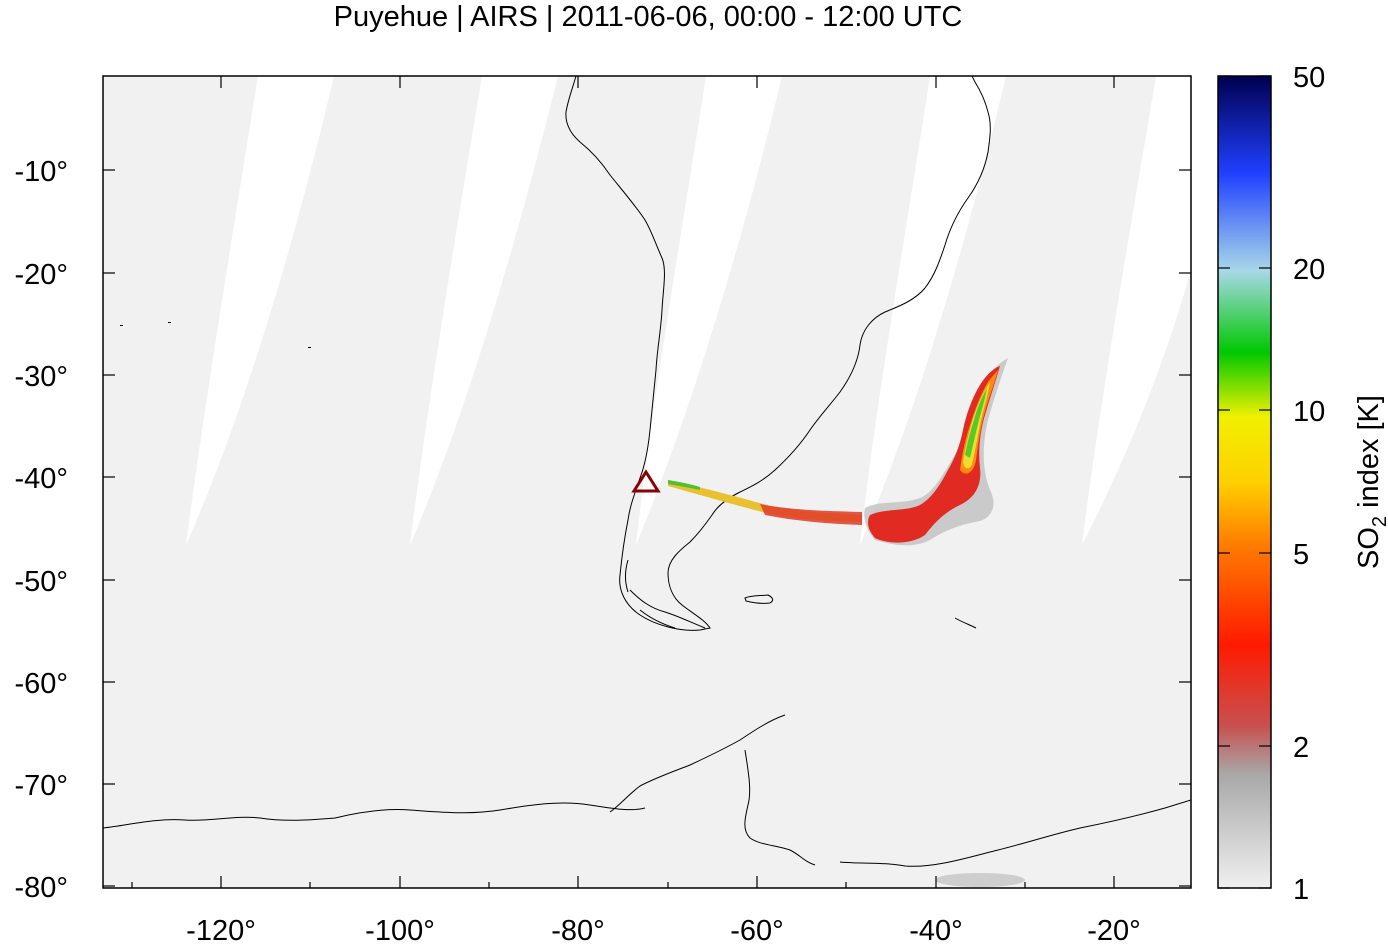  I want to click on coastline-falkland-islands, so click(759, 599).